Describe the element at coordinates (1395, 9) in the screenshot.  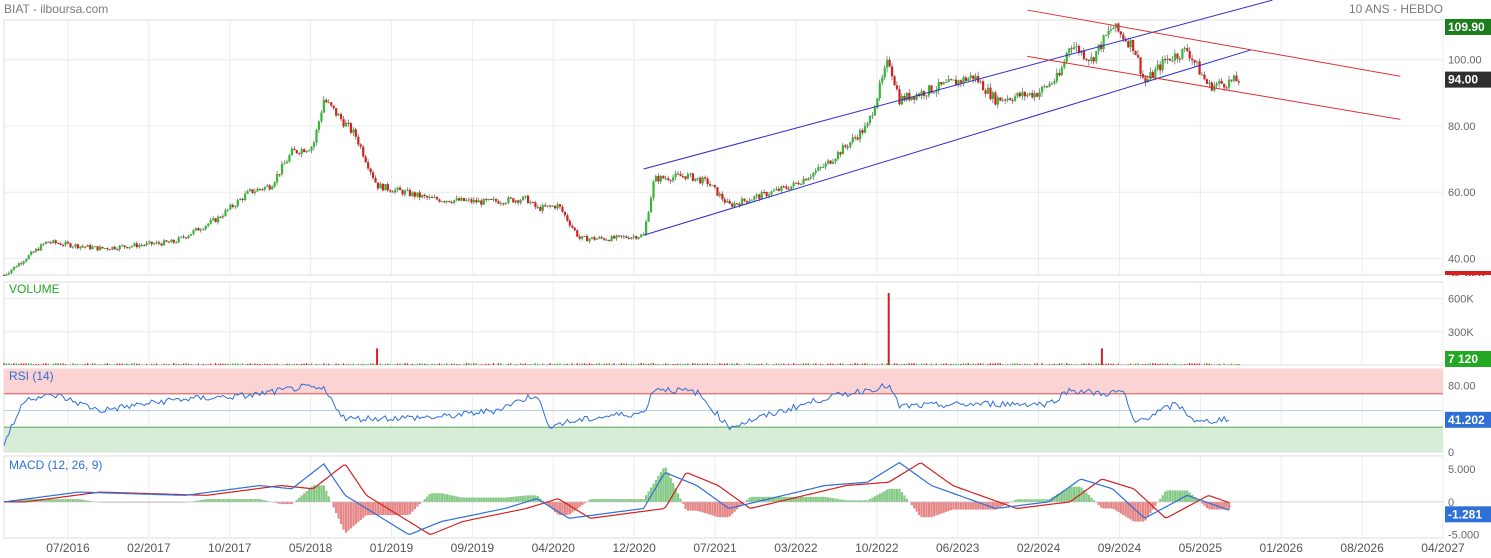
I see `chart-period-label: 10 ANS - HEBDO` at that location.